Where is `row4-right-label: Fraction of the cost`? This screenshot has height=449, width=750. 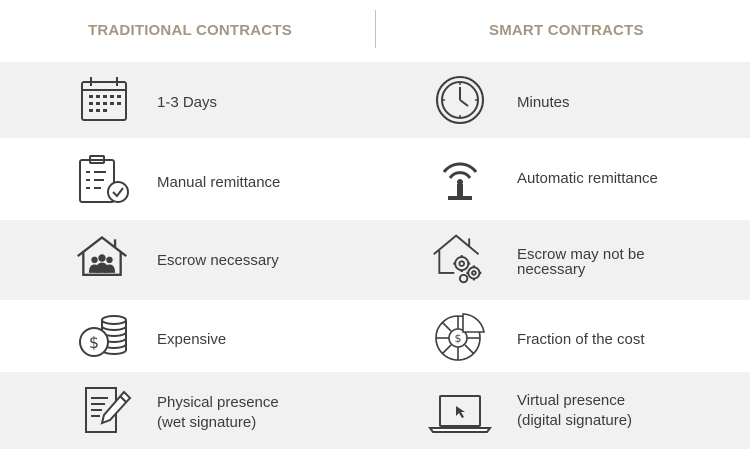
row4-right-label: Fraction of the cost is located at coordinates (581, 339).